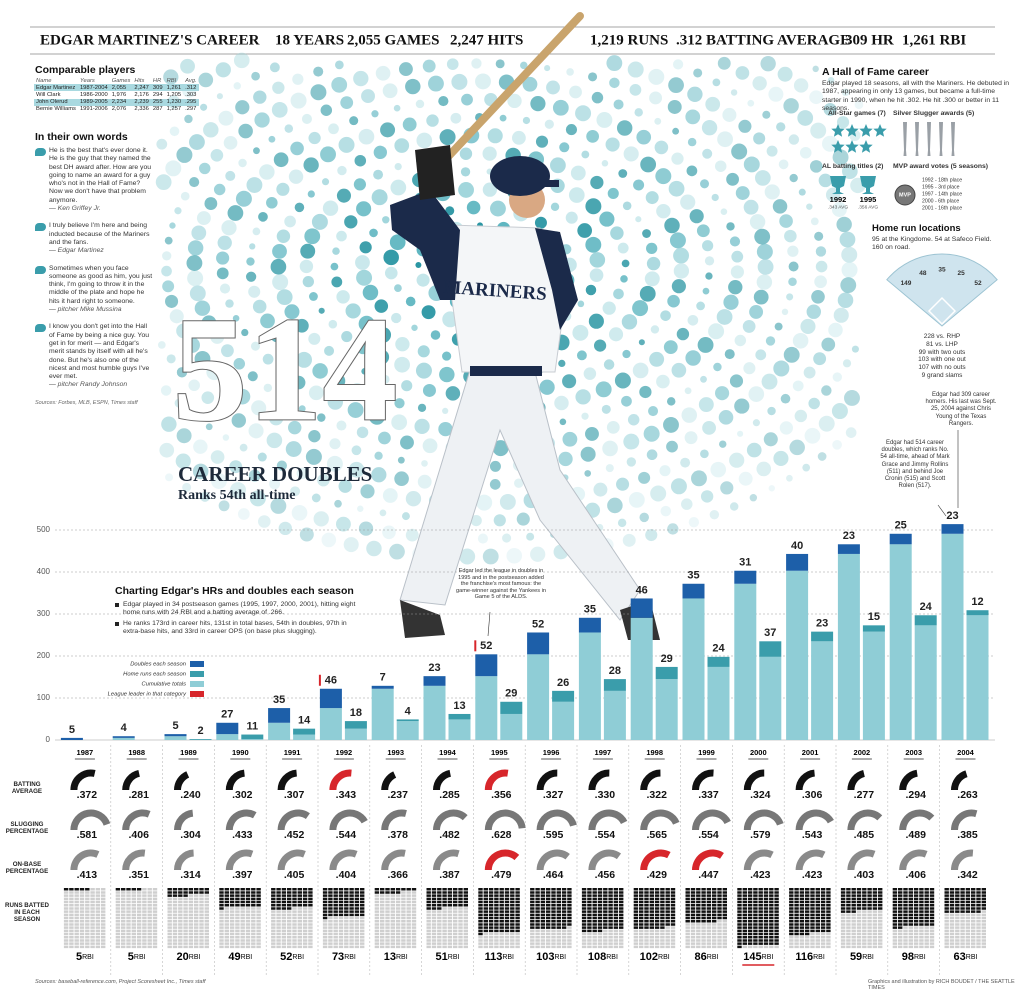 This screenshot has width=1020, height=1000. I want to click on gauge-label: .307, so click(294, 795).